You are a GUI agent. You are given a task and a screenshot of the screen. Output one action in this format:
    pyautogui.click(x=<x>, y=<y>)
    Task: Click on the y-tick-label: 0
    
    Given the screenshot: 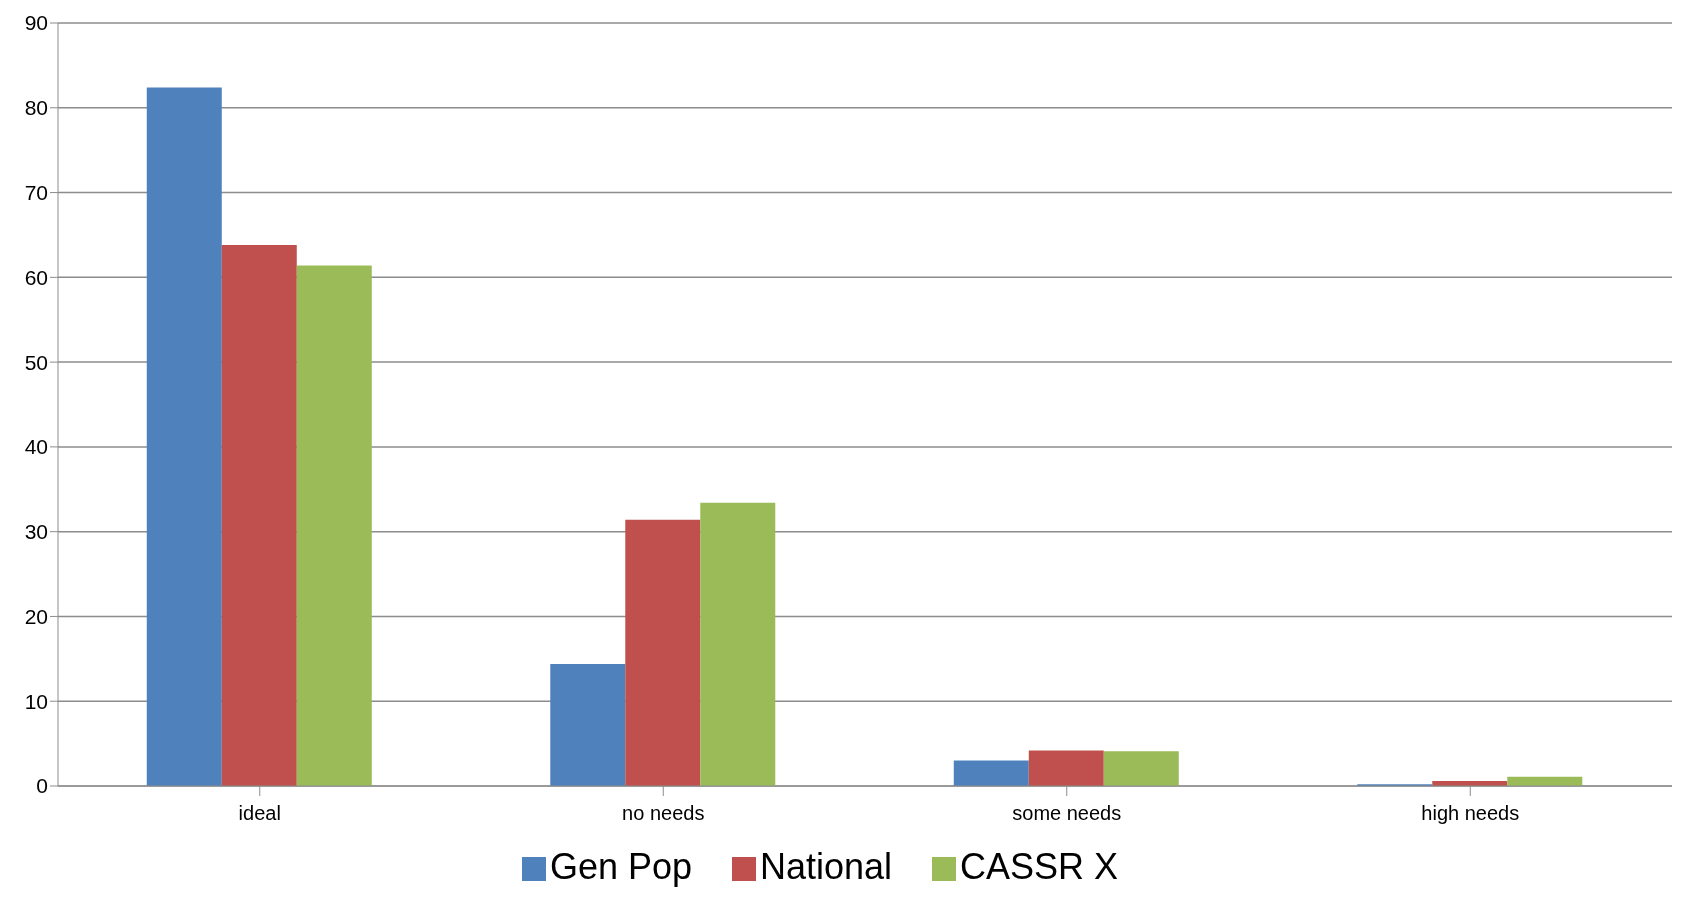 What is the action you would take?
    pyautogui.click(x=42, y=786)
    